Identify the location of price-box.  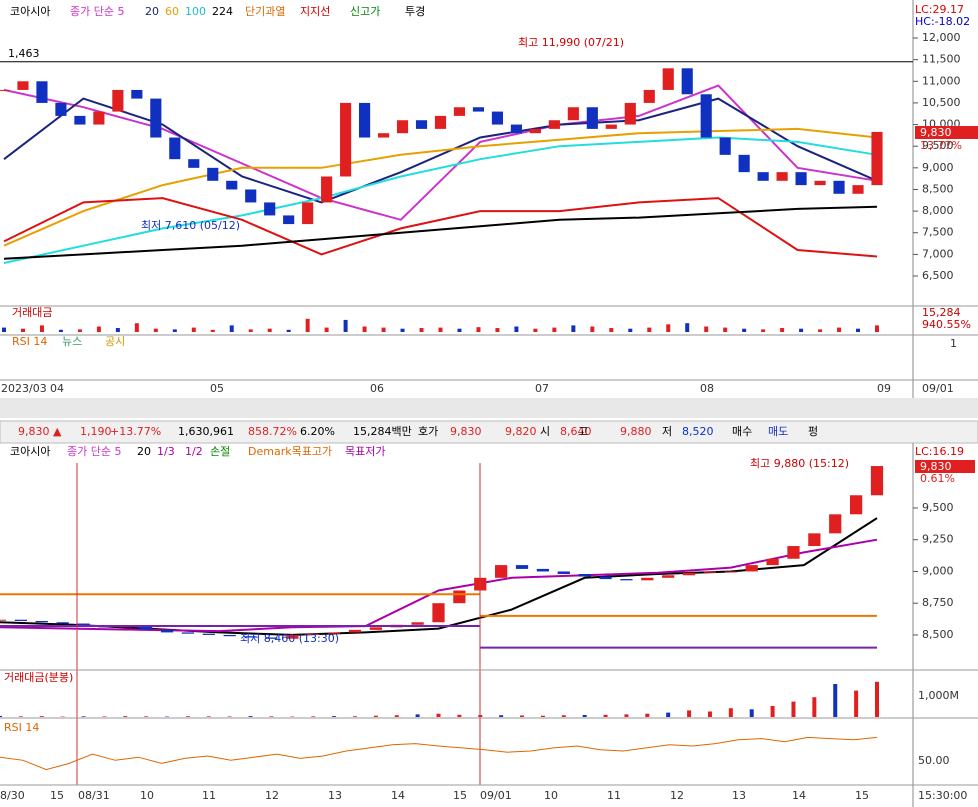
(946, 132).